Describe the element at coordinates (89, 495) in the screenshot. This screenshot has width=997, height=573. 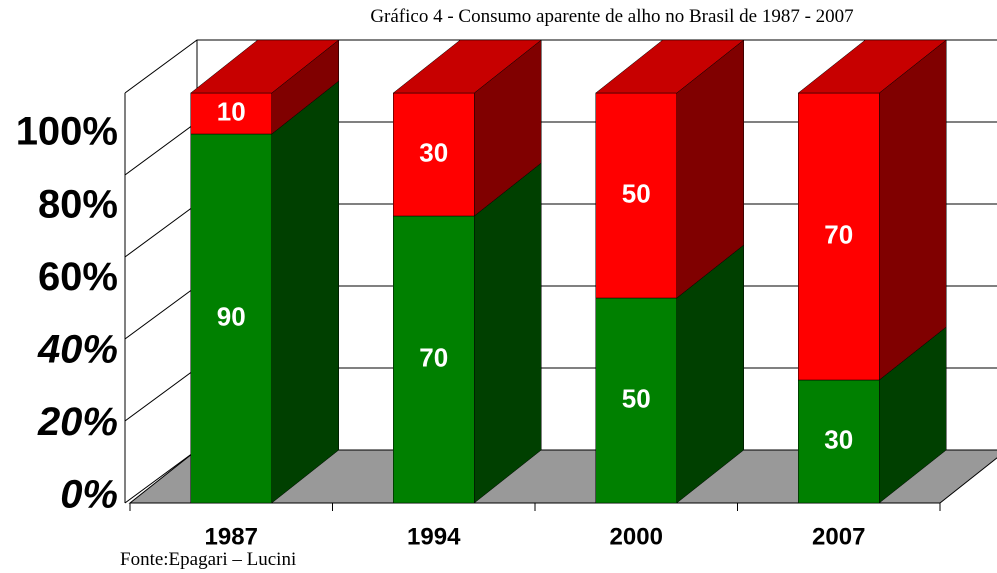
I see `y-tick-label: 0%` at that location.